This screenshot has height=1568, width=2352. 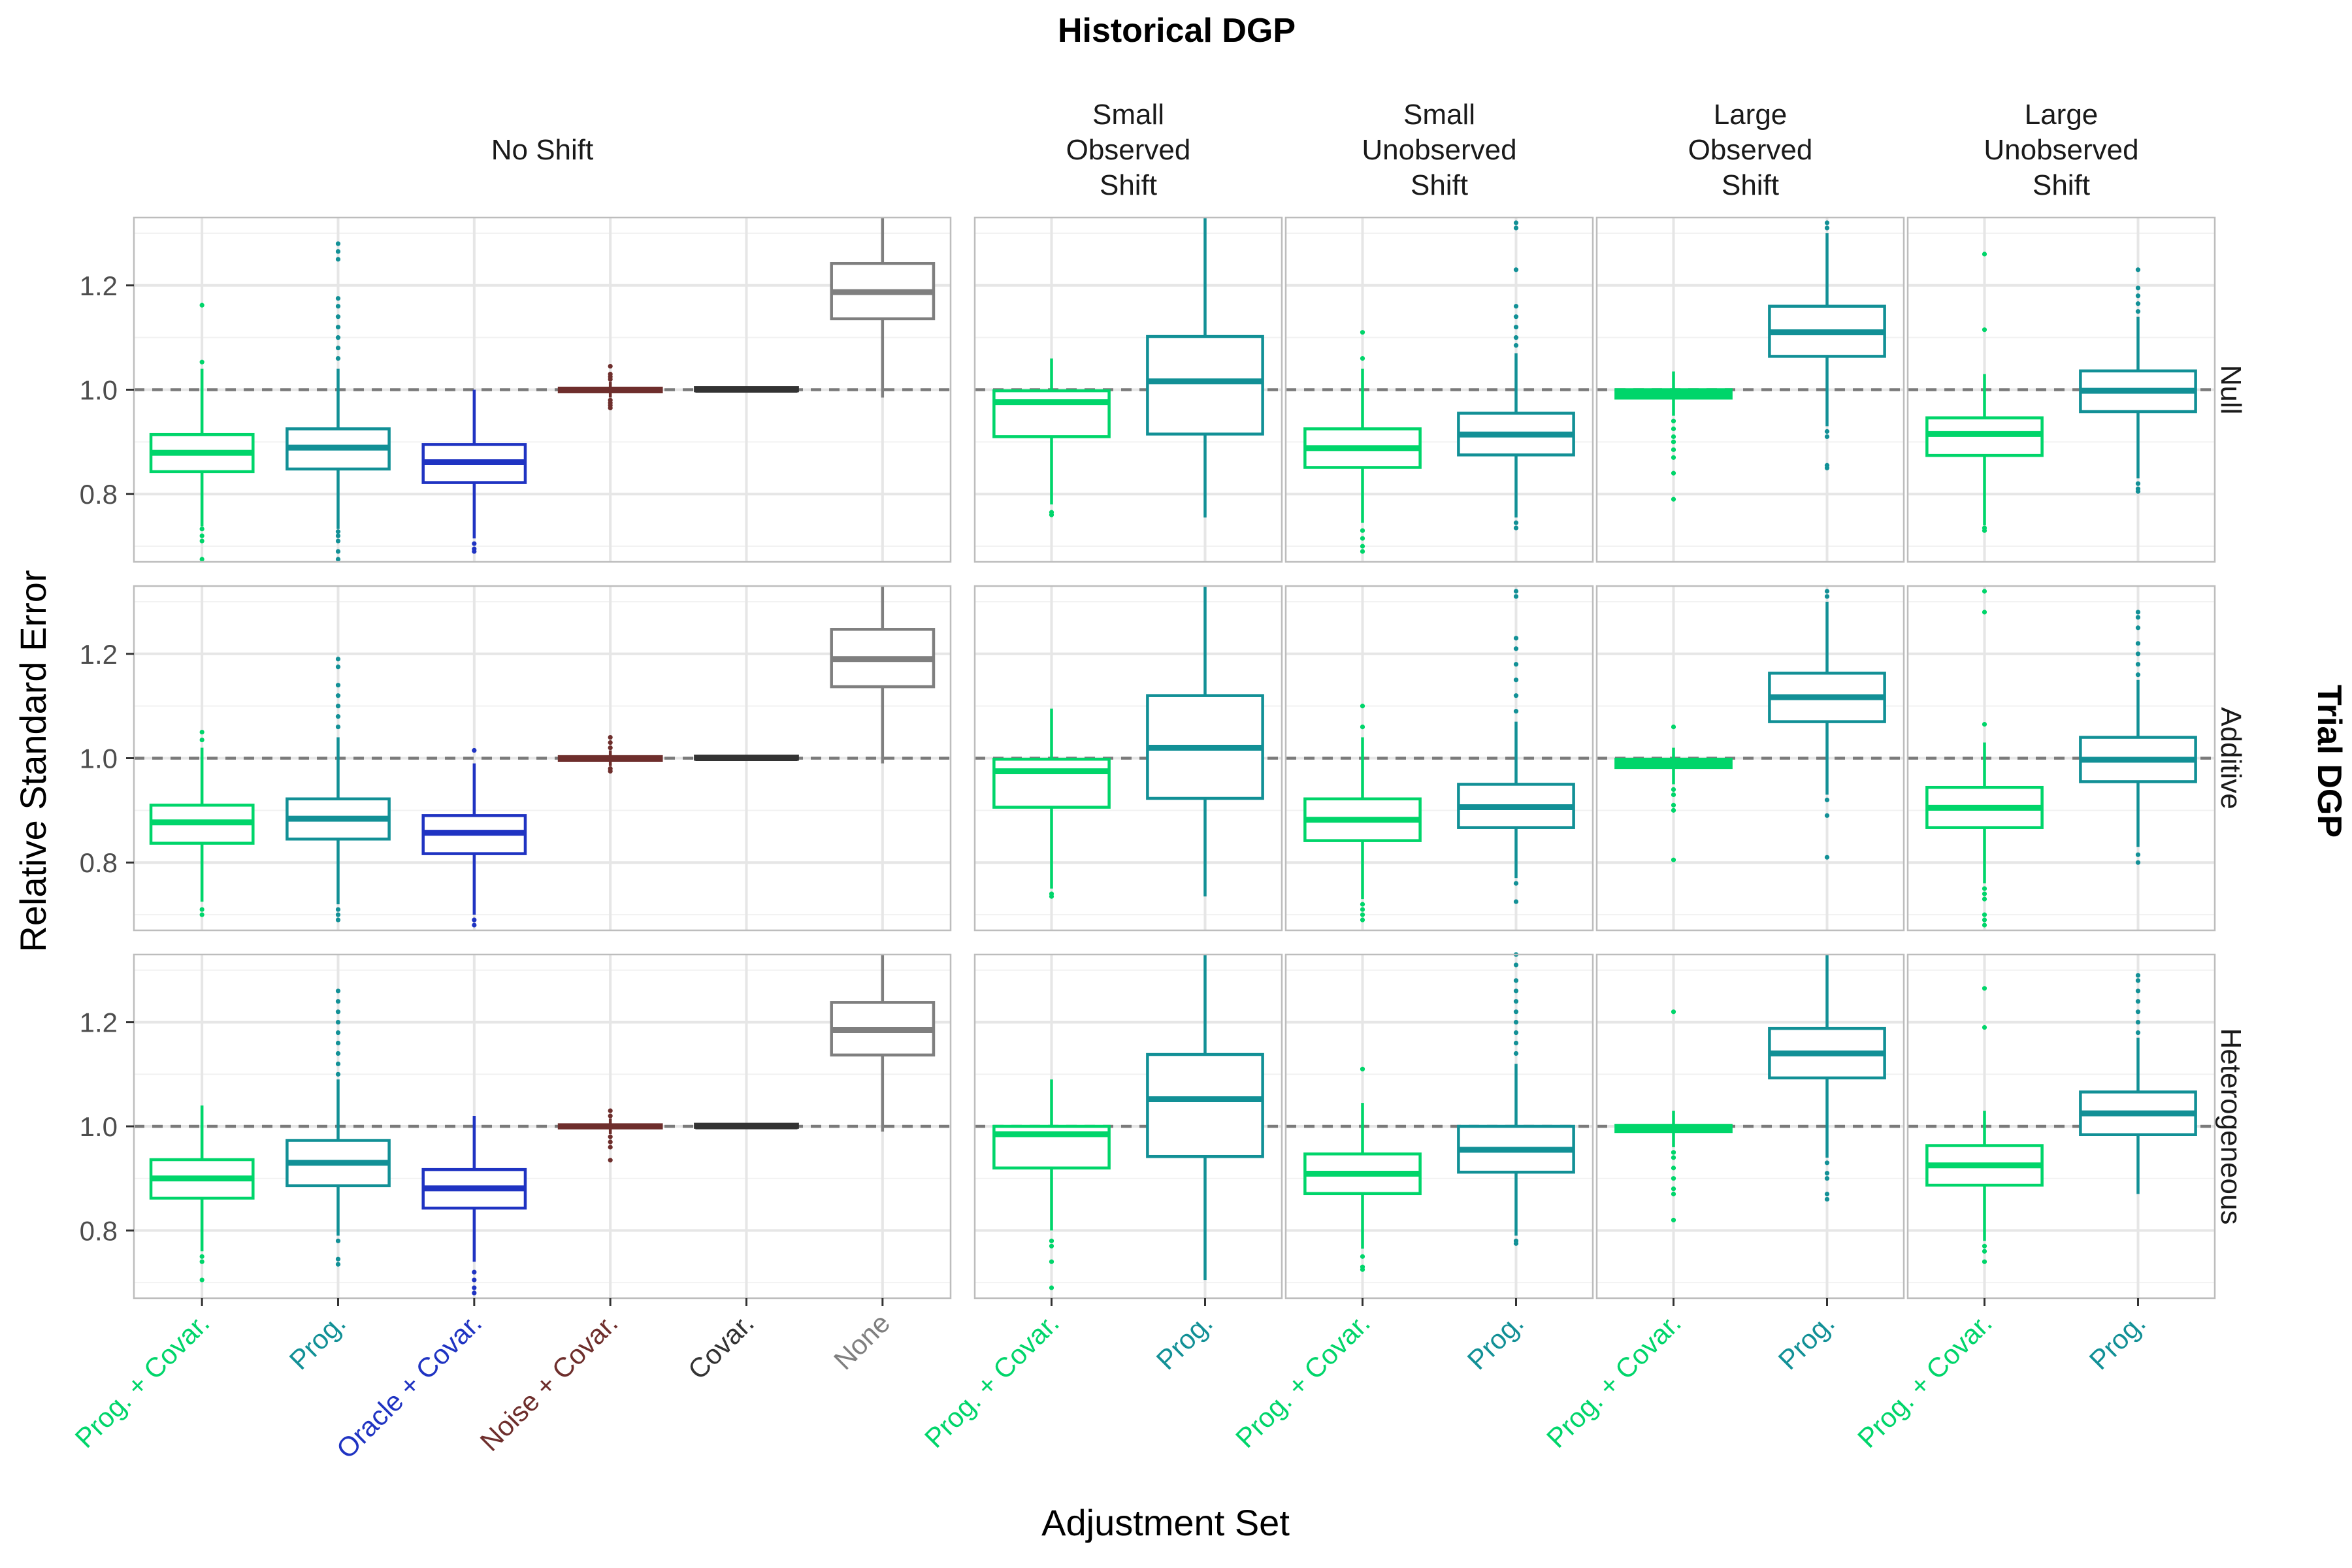 What do you see at coordinates (1128, 150) in the screenshot?
I see `column-strip-title: Observed` at bounding box center [1128, 150].